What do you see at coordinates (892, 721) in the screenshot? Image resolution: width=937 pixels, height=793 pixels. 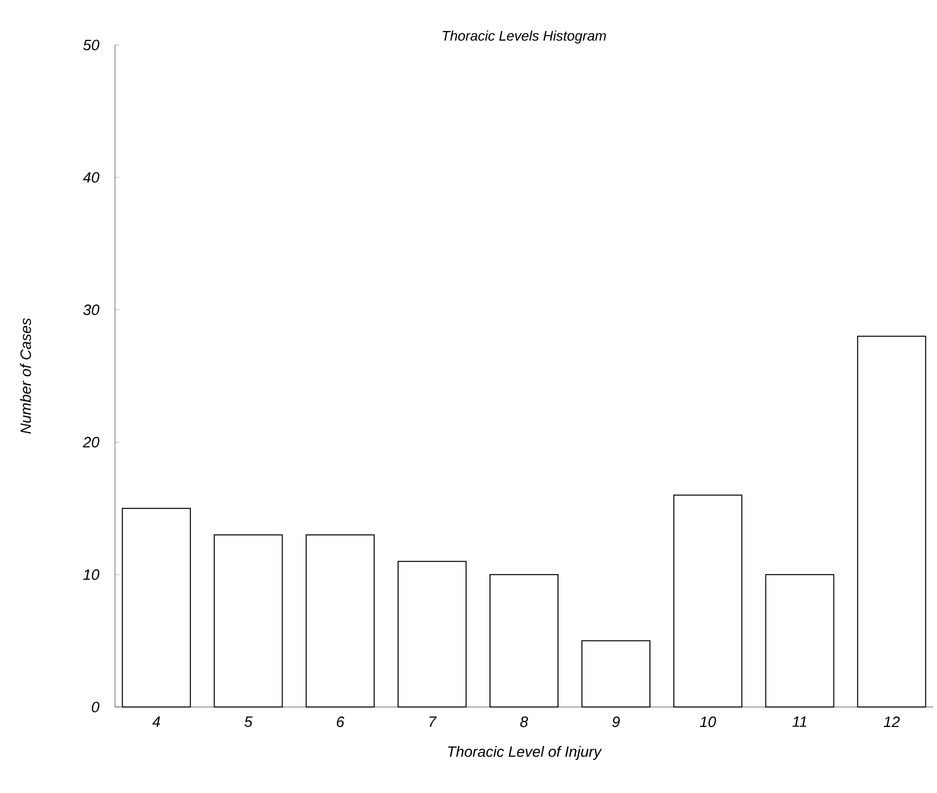 I see `x-tick-label: 12` at bounding box center [892, 721].